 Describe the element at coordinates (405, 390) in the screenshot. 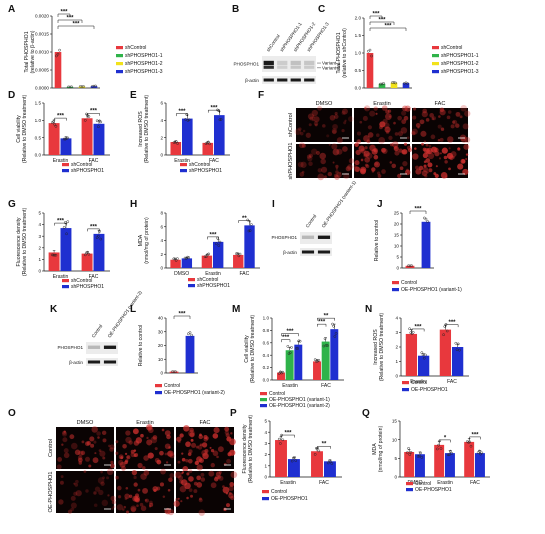

I see `legend-swatch` at that location.